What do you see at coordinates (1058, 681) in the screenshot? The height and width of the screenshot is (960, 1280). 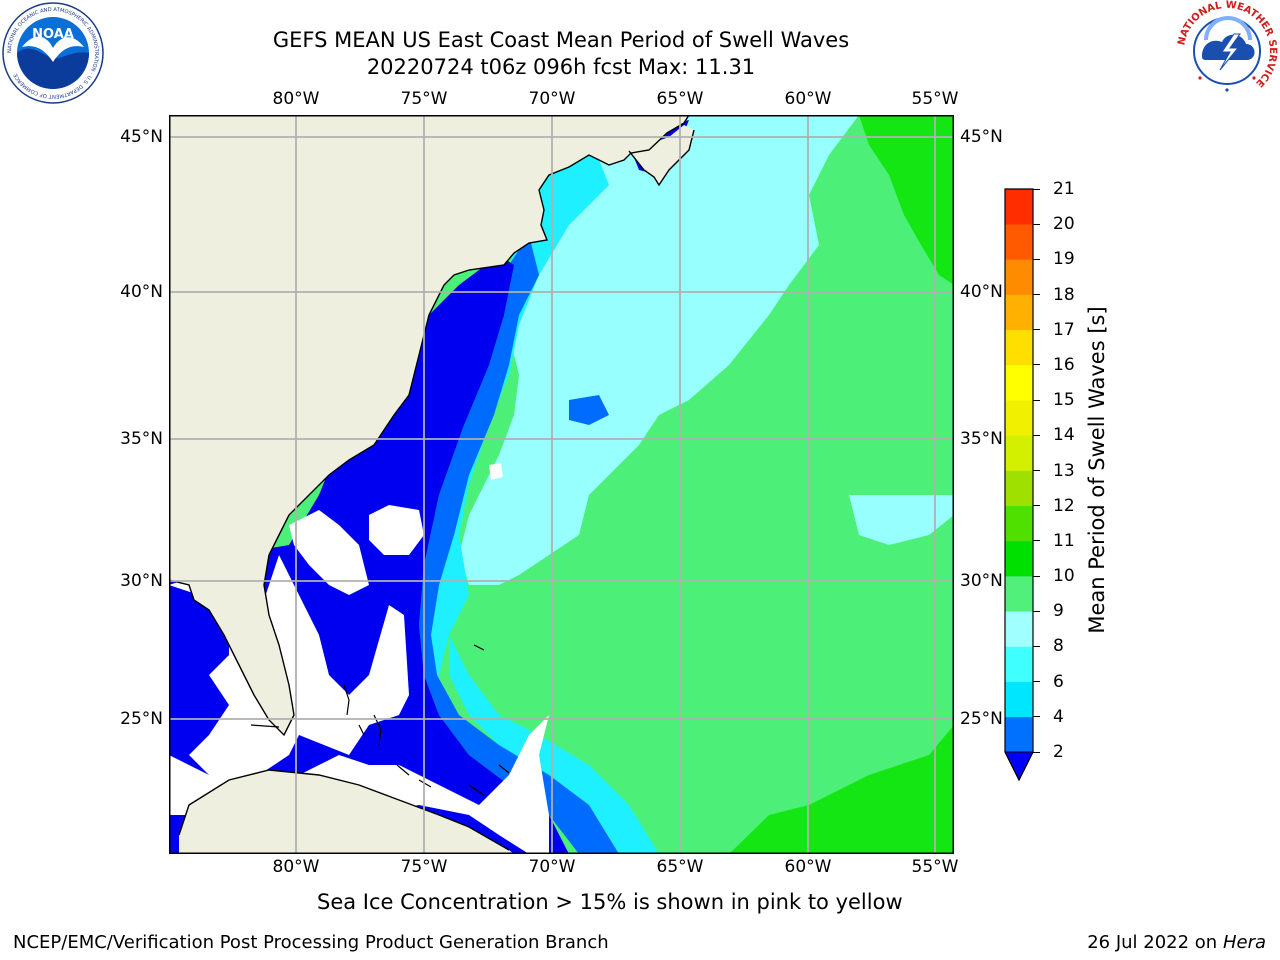 I see `colorbar-level-label: 6` at bounding box center [1058, 681].